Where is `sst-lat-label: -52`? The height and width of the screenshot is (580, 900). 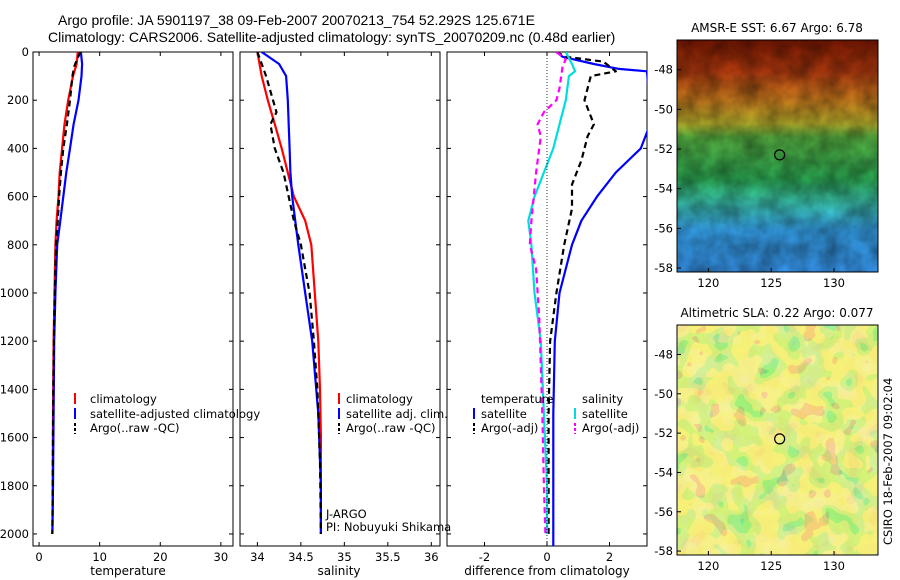
sst-lat-label: -52 is located at coordinates (663, 149).